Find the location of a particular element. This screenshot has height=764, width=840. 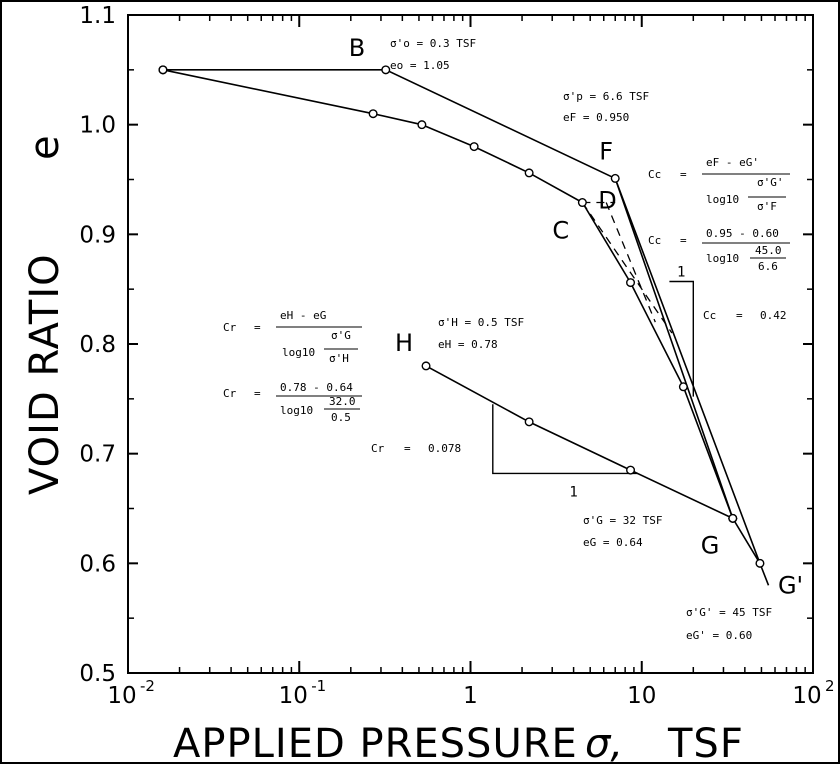

point-label-d: D is located at coordinates (607, 201).